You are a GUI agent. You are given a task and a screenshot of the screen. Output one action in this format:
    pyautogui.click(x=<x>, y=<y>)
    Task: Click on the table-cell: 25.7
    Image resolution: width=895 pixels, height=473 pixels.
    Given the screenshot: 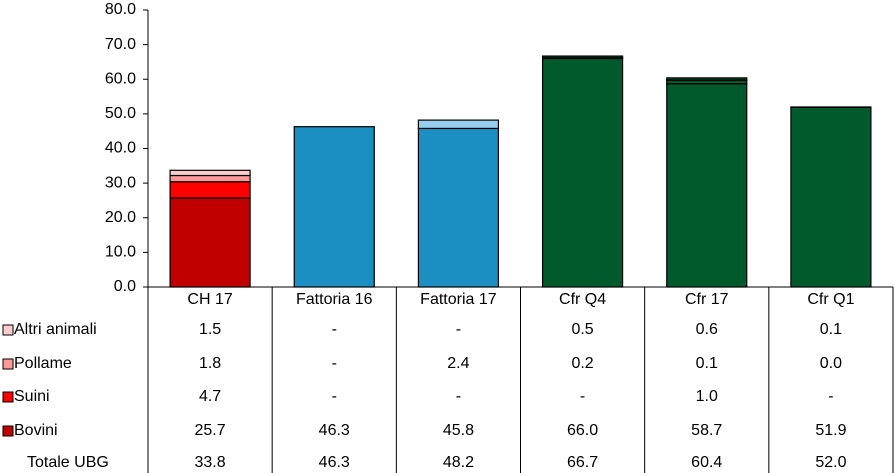 What is the action you would take?
    pyautogui.click(x=210, y=430)
    